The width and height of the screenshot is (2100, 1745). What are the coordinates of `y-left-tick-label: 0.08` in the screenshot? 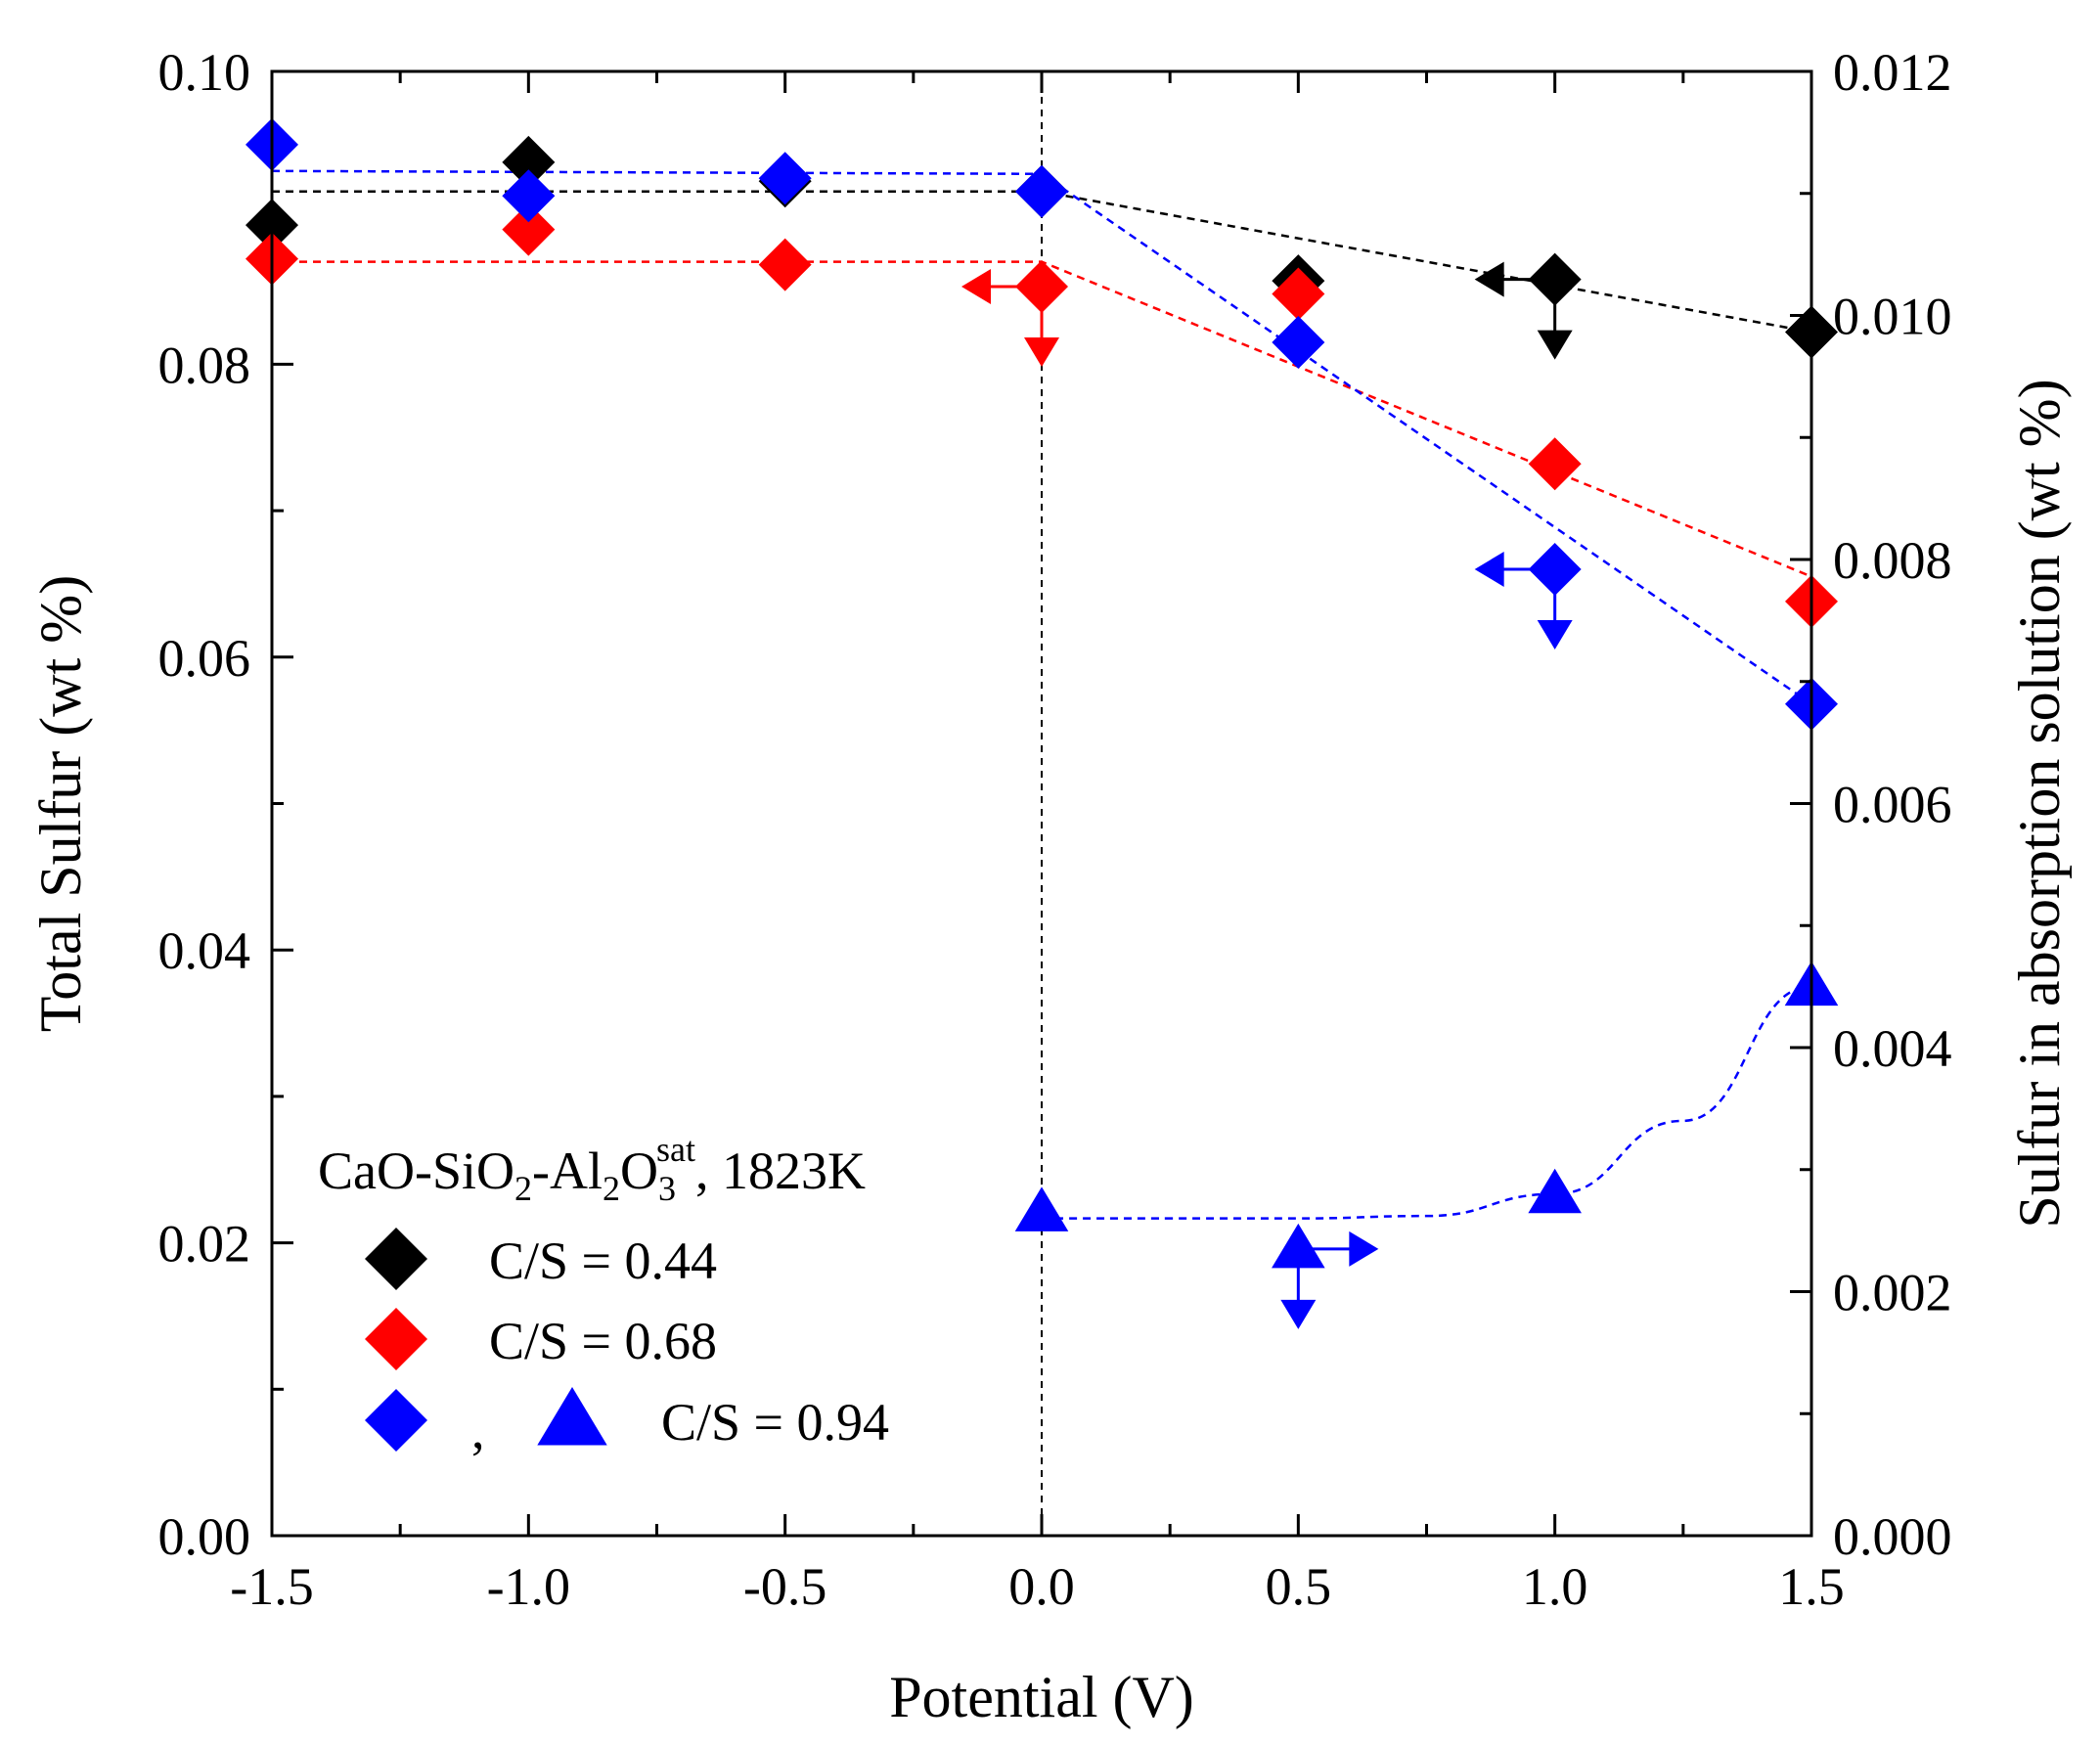 It's located at (204, 365).